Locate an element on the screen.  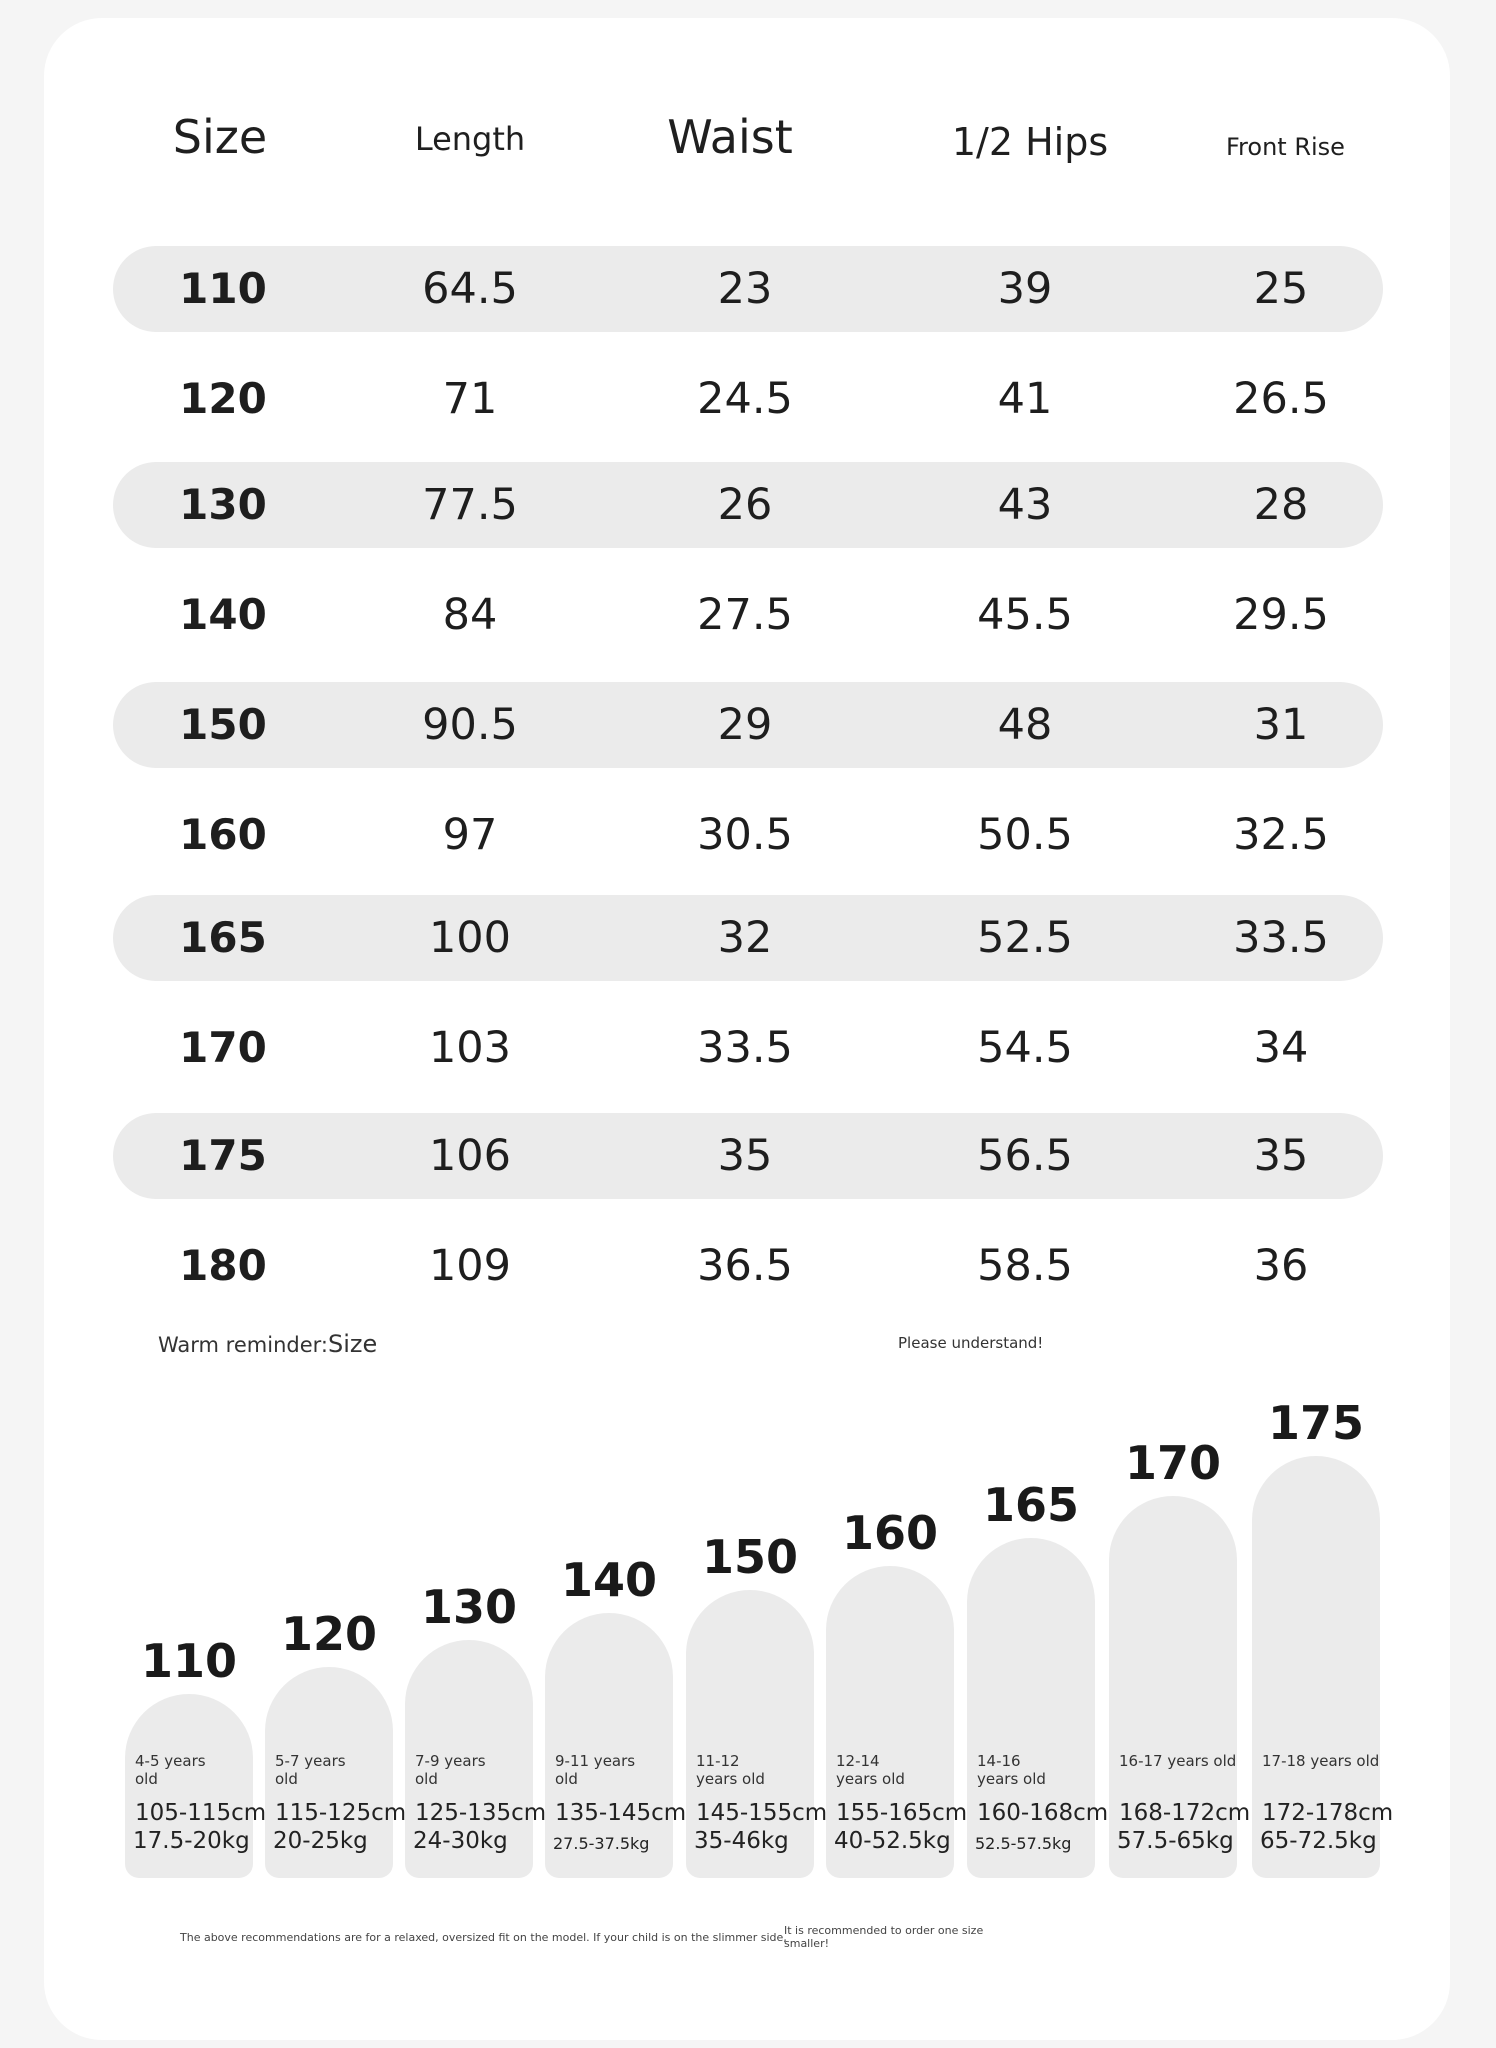
size-guide-height: 155-165cm is located at coordinates (902, 1813).